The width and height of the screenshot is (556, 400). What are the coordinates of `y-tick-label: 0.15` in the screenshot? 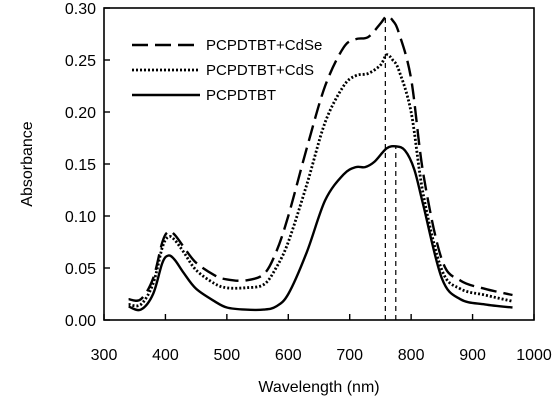 It's located at (80, 165).